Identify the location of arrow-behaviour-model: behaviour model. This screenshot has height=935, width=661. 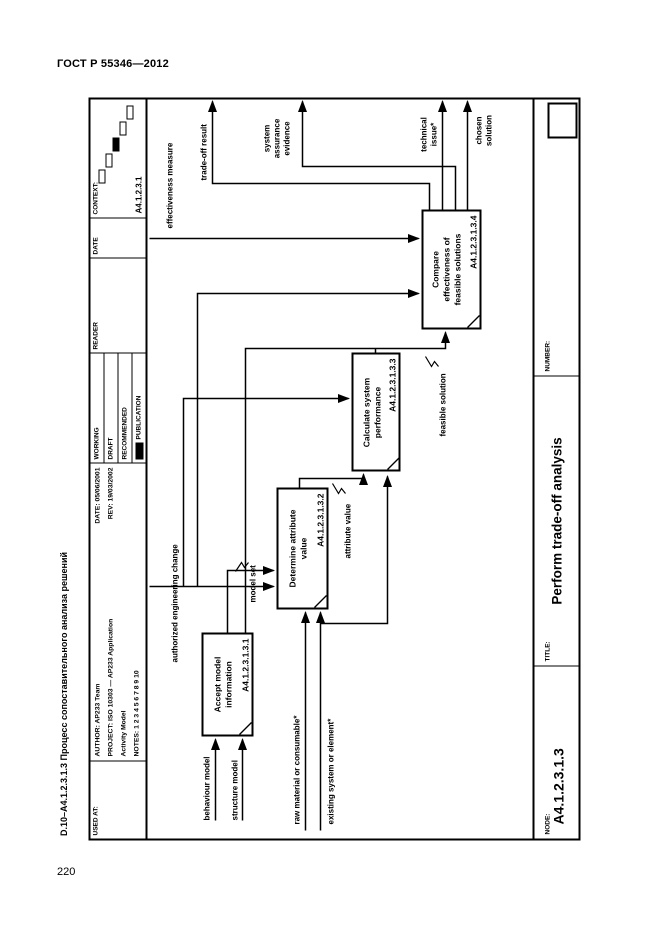
(211, 778).